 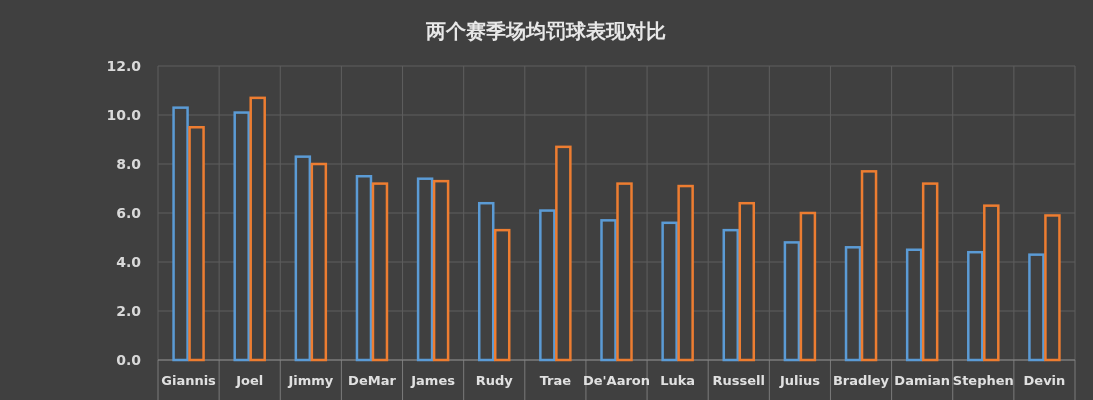 I want to click on x-tick-label: Luka, so click(x=678, y=380).